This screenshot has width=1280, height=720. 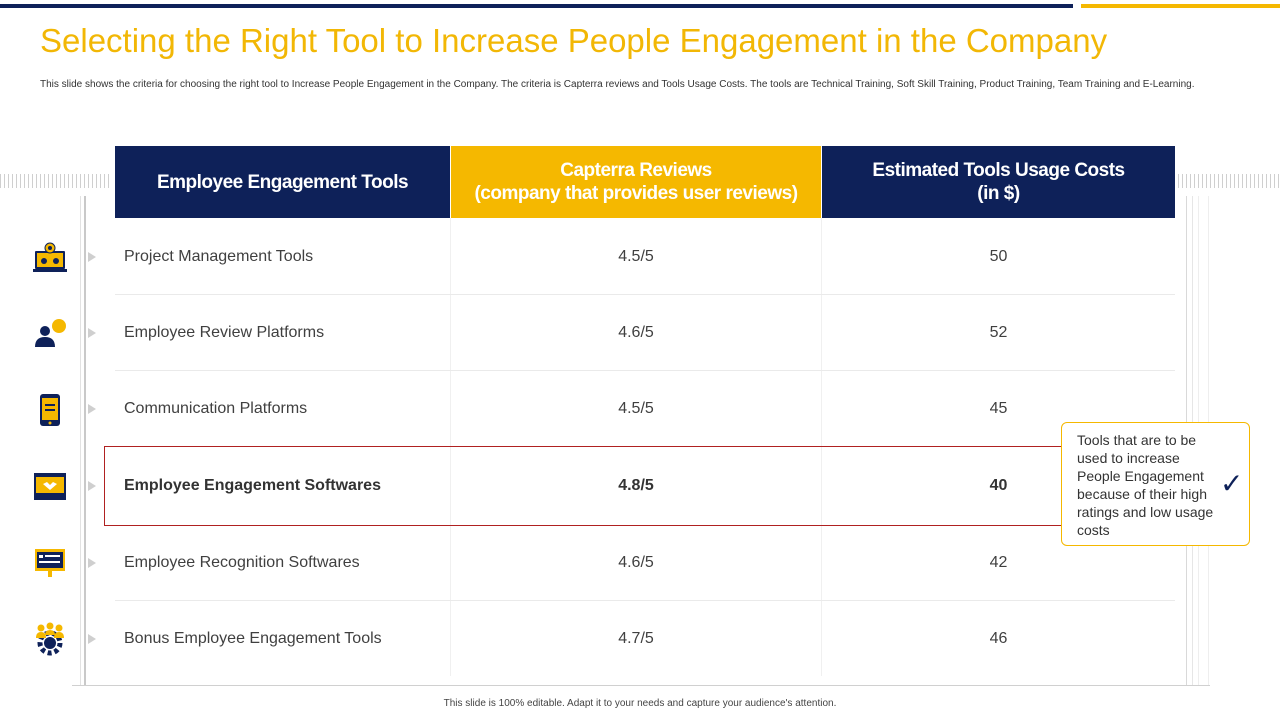 I want to click on tool-name: Employee Engagement Softwares, so click(x=252, y=485).